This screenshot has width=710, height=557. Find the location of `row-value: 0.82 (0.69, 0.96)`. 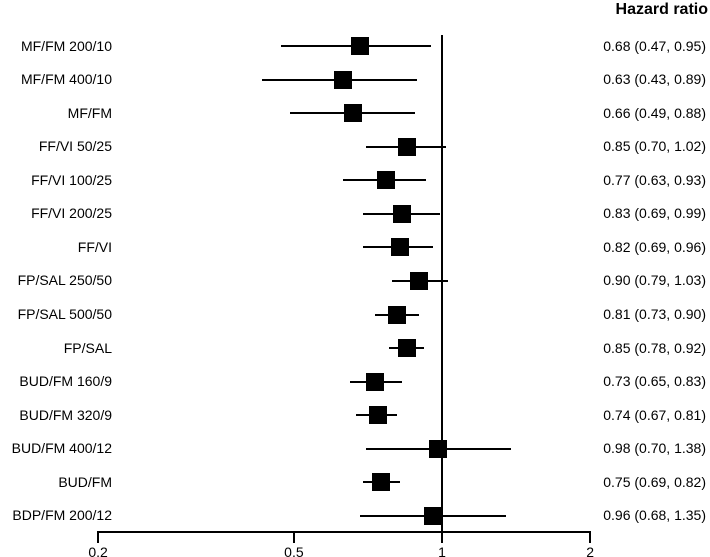

row-value: 0.82 (0.69, 0.96) is located at coordinates (654, 246).